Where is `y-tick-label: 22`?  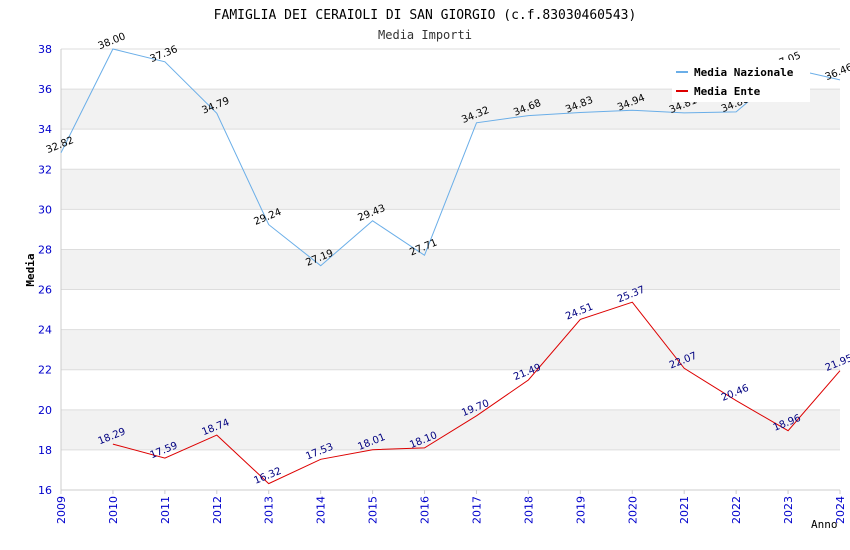 y-tick-label: 22 is located at coordinates (45, 370).